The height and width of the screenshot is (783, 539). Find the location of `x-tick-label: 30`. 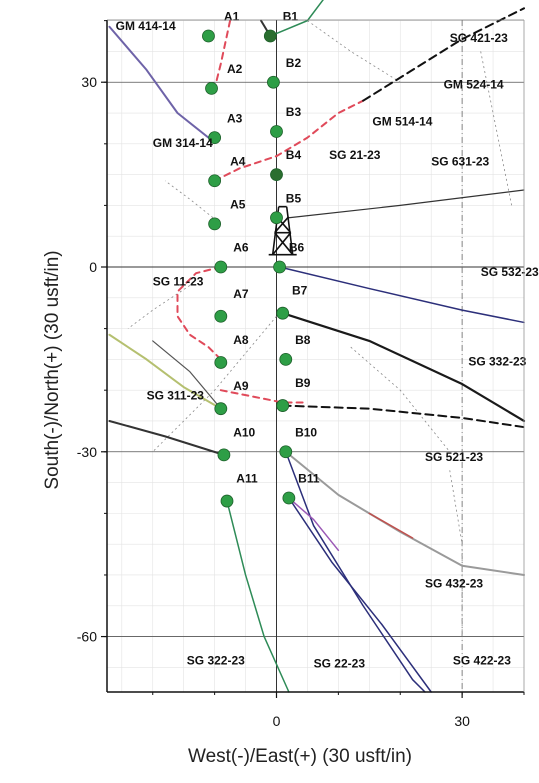

x-tick-label: 30 is located at coordinates (462, 721).